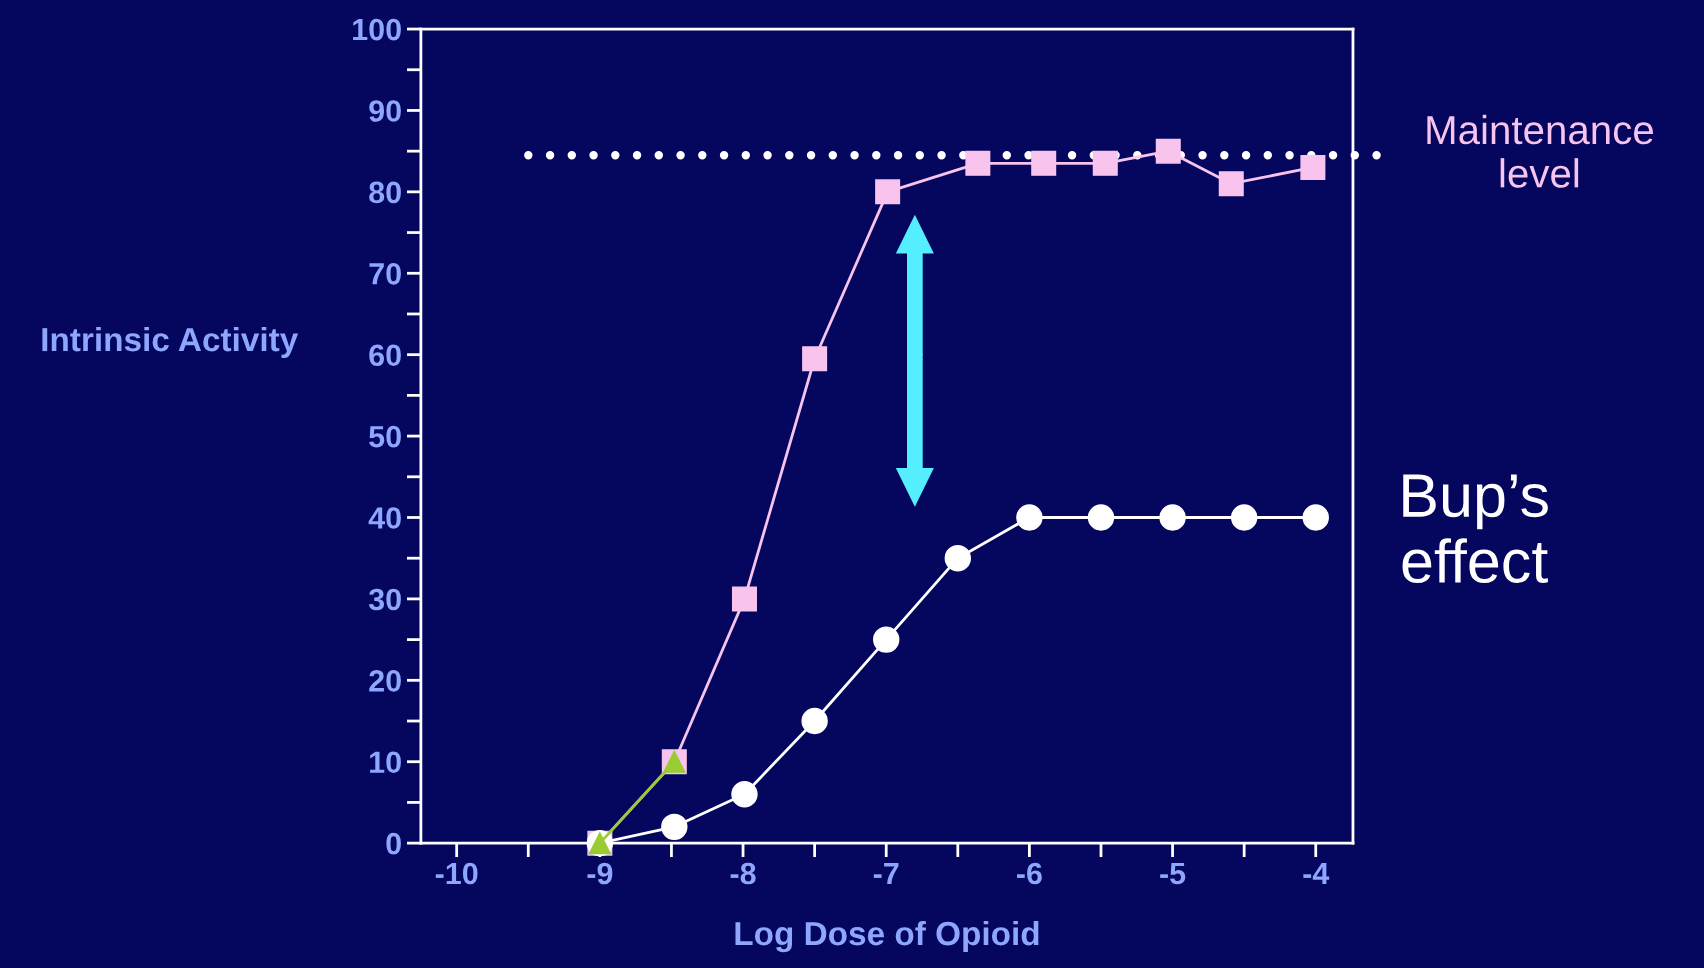  Describe the element at coordinates (377, 29) in the screenshot. I see `y-tick-label: 100` at that location.